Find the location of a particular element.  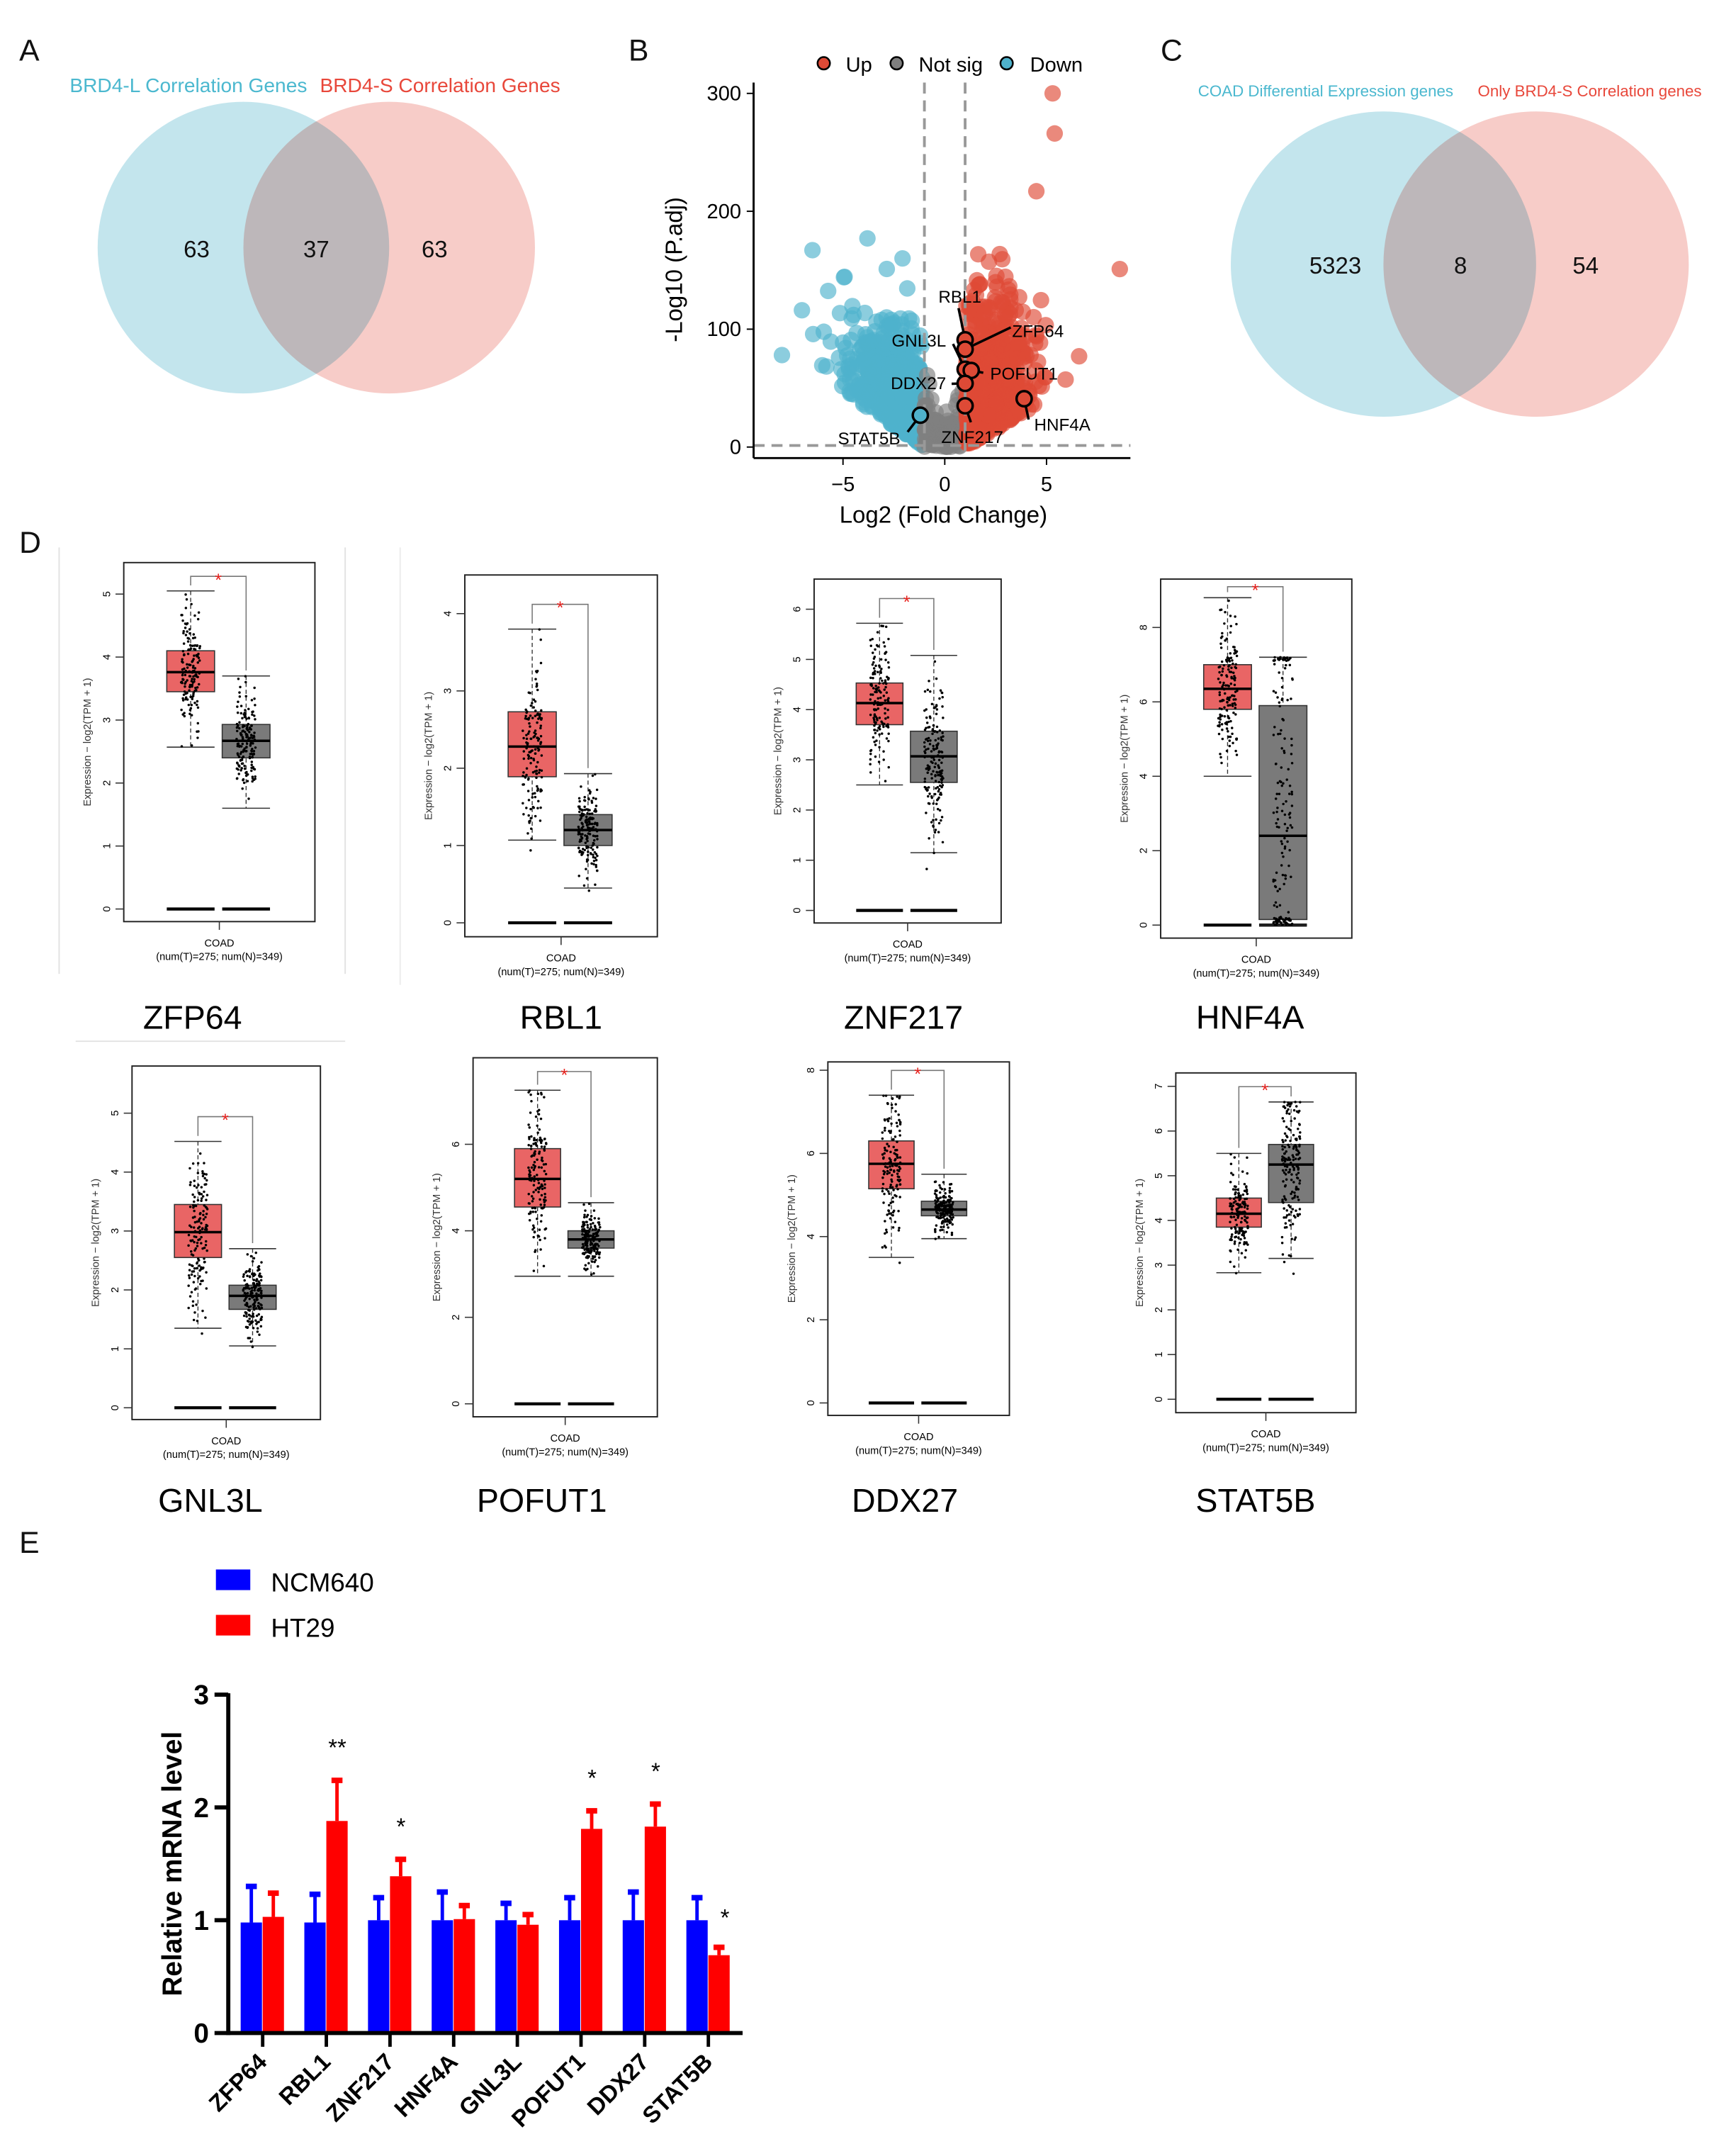

y-tick-label: 2 is located at coordinates (1144, 850).